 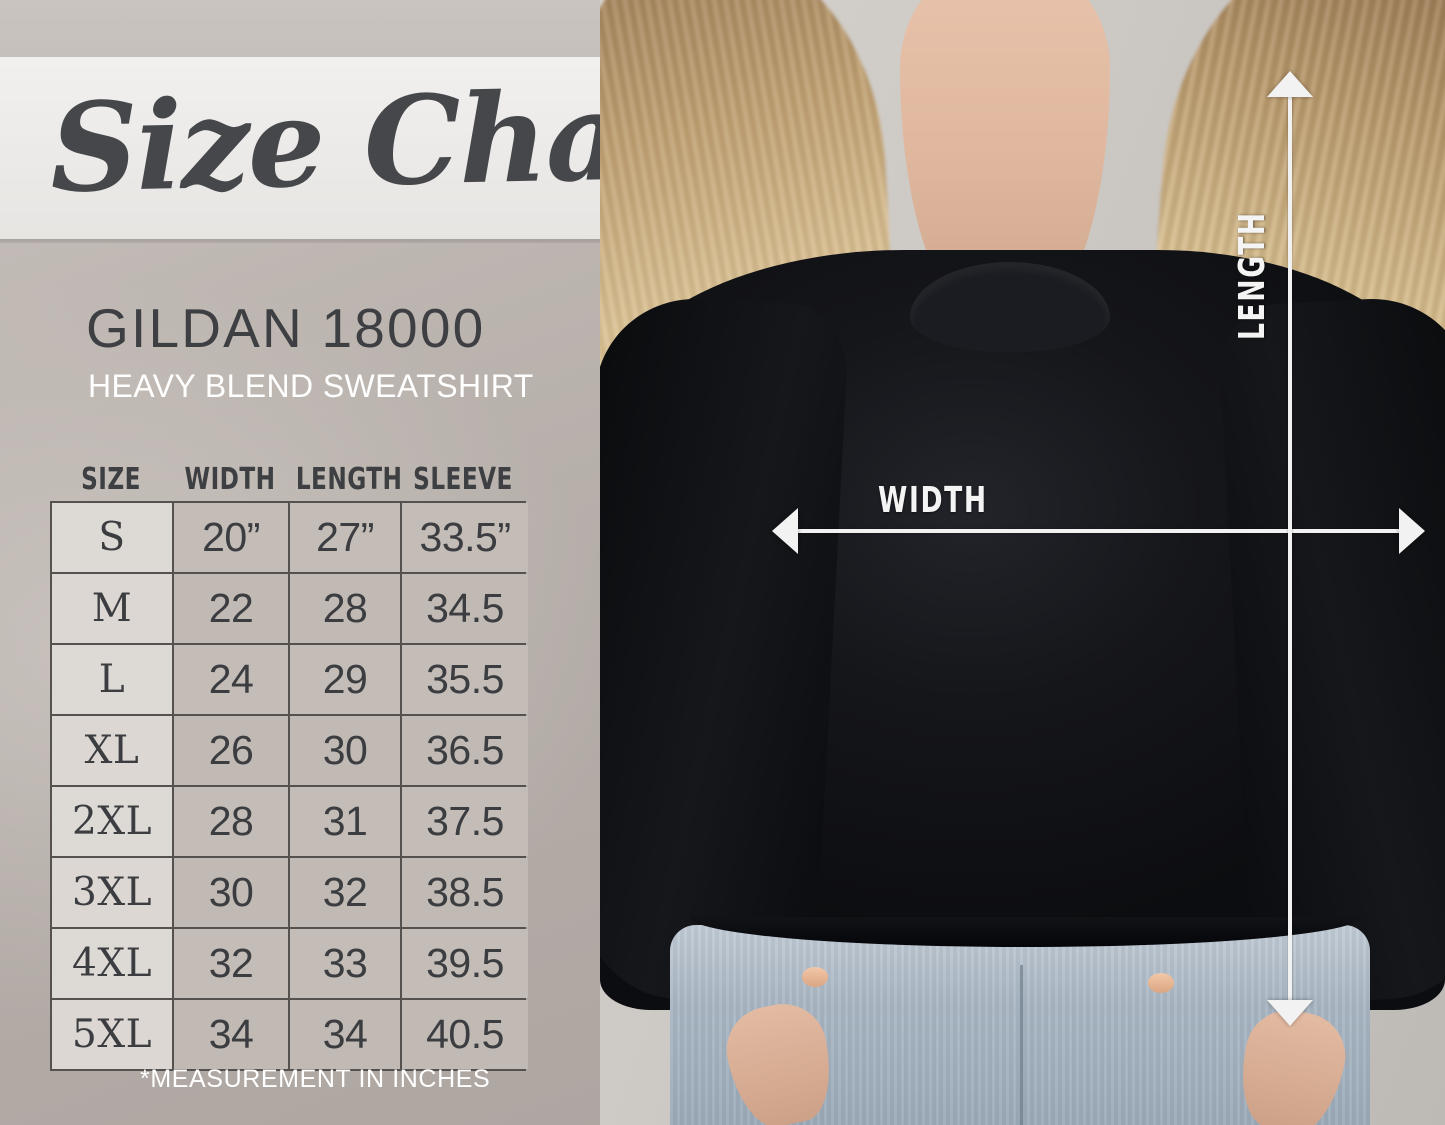 What do you see at coordinates (232, 679) in the screenshot?
I see `cell-width: 24` at bounding box center [232, 679].